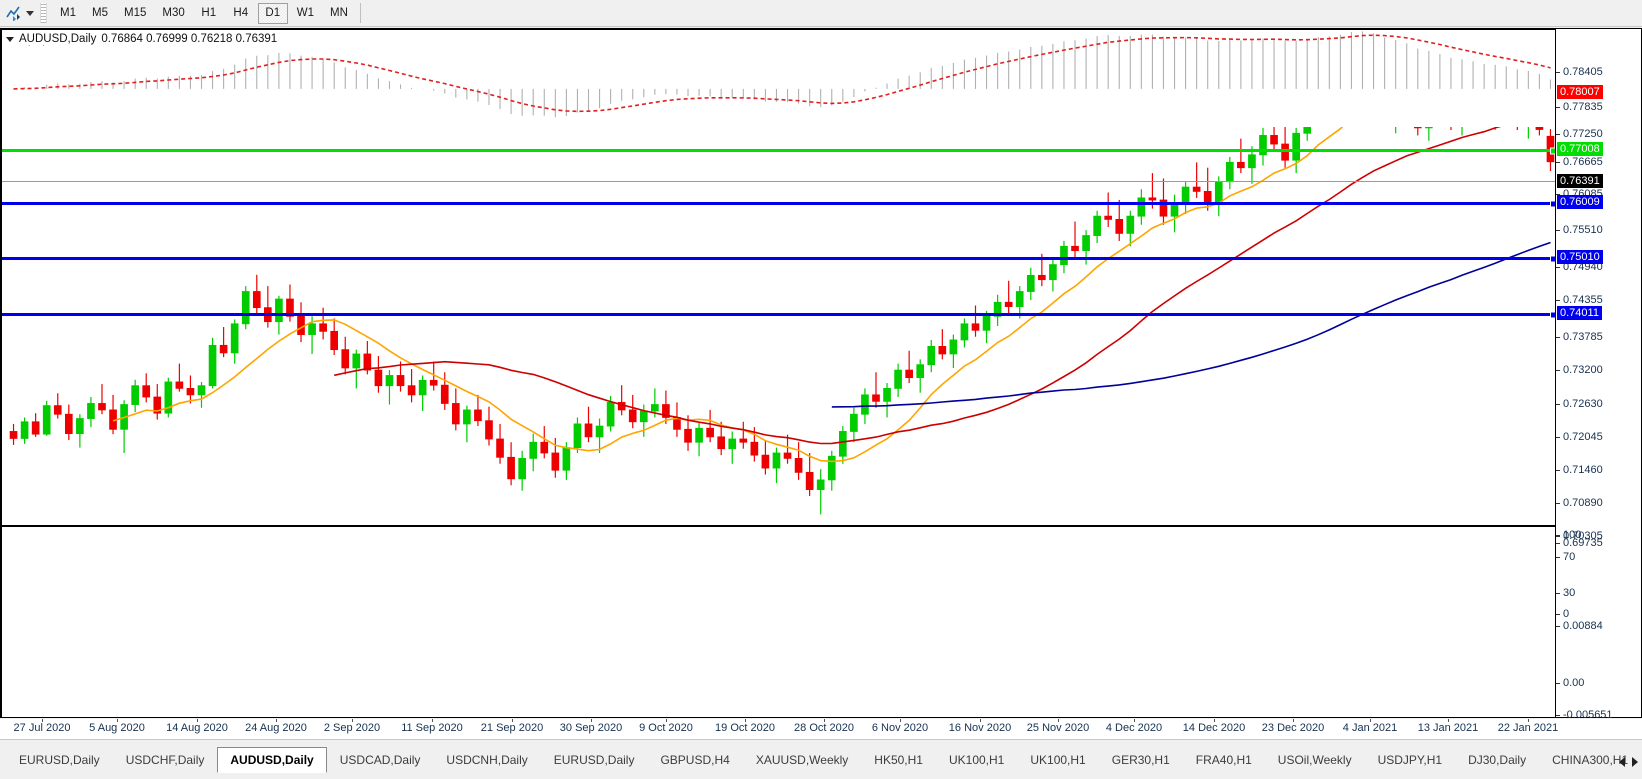 Image resolution: width=1642 pixels, height=779 pixels. What do you see at coordinates (380, 759) in the screenshot?
I see `chart-tab-usdcad-daily: USDCAD,Daily` at bounding box center [380, 759].